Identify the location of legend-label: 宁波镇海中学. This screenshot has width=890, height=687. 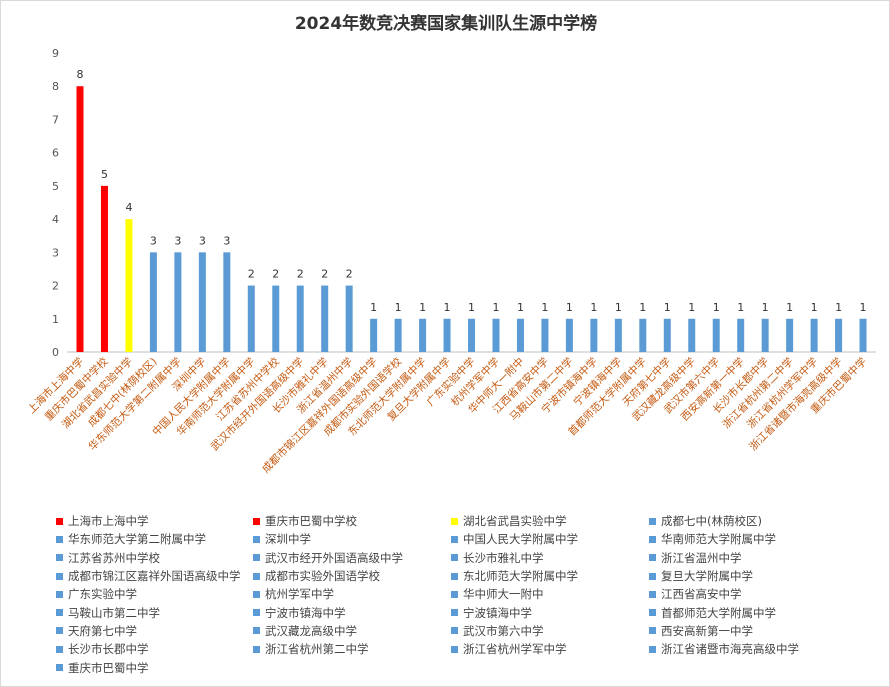
(497, 612).